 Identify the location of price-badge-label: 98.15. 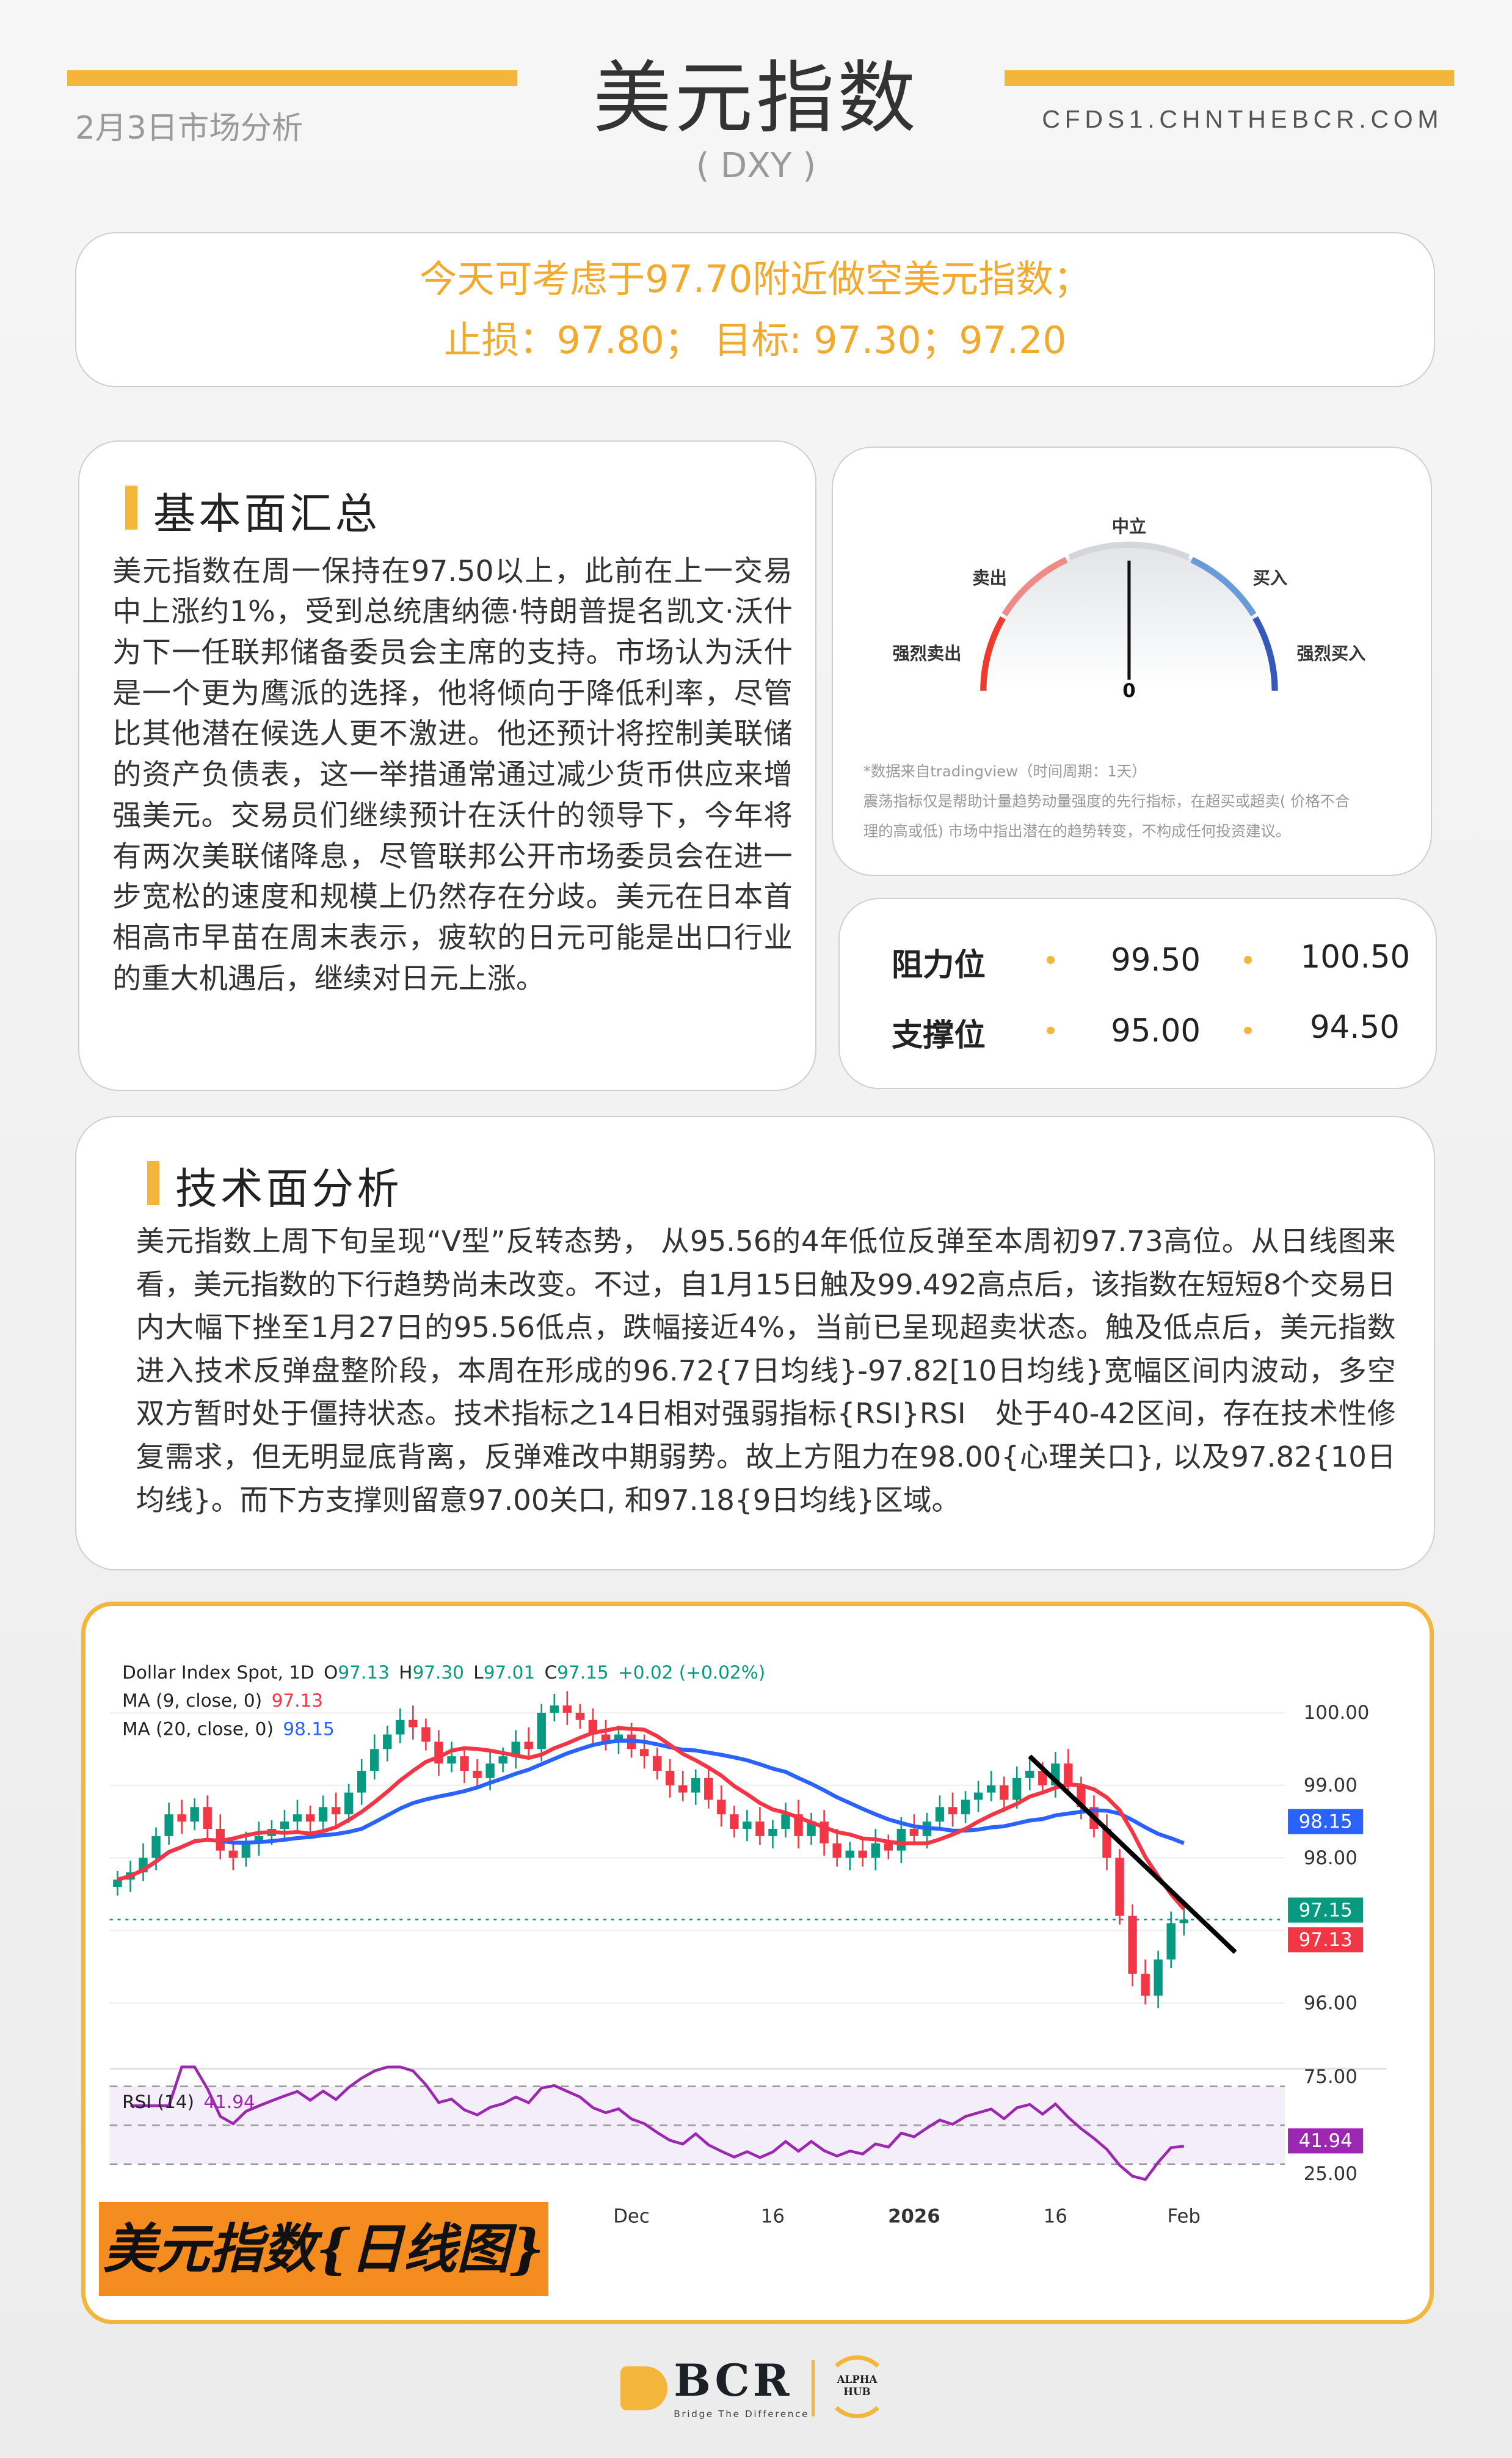
(1326, 1822).